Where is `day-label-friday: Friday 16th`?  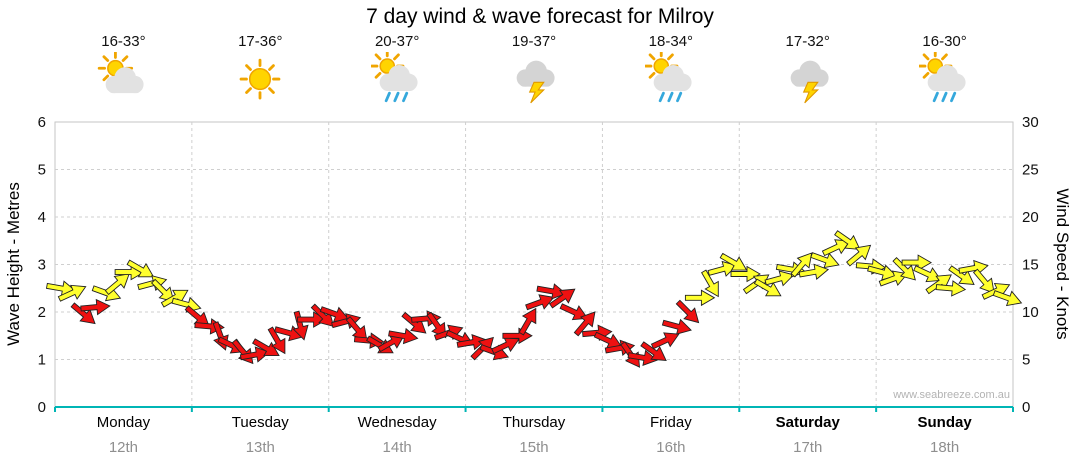
day-label-friday: Friday 16th is located at coordinates (670, 435).